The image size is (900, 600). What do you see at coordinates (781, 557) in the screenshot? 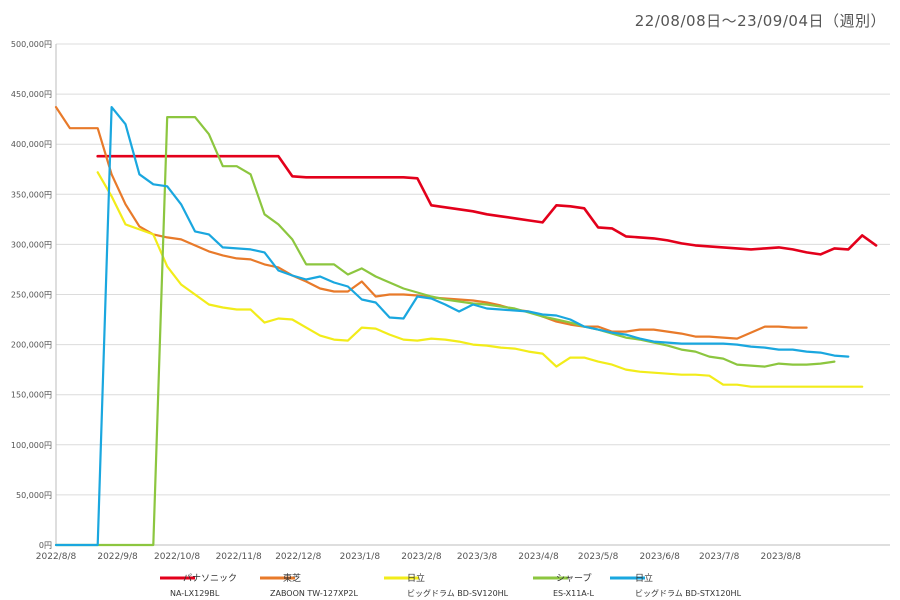
I see `x-tick-label: 2023/8/8` at bounding box center [781, 557].